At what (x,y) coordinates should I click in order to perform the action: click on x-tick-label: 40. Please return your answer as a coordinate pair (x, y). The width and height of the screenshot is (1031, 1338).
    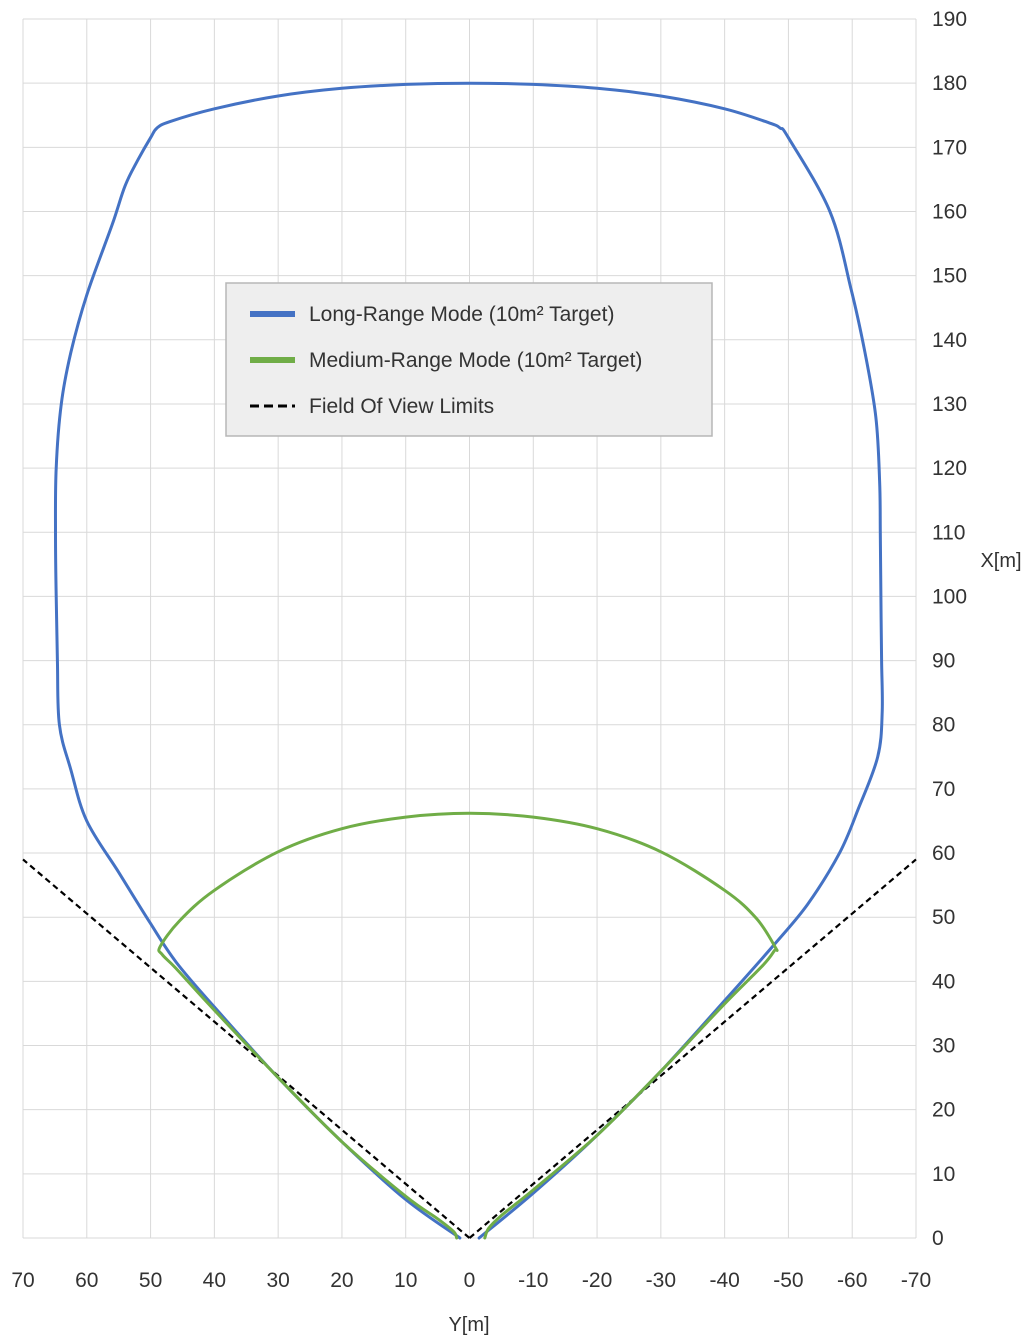
    Looking at the image, I should click on (214, 1280).